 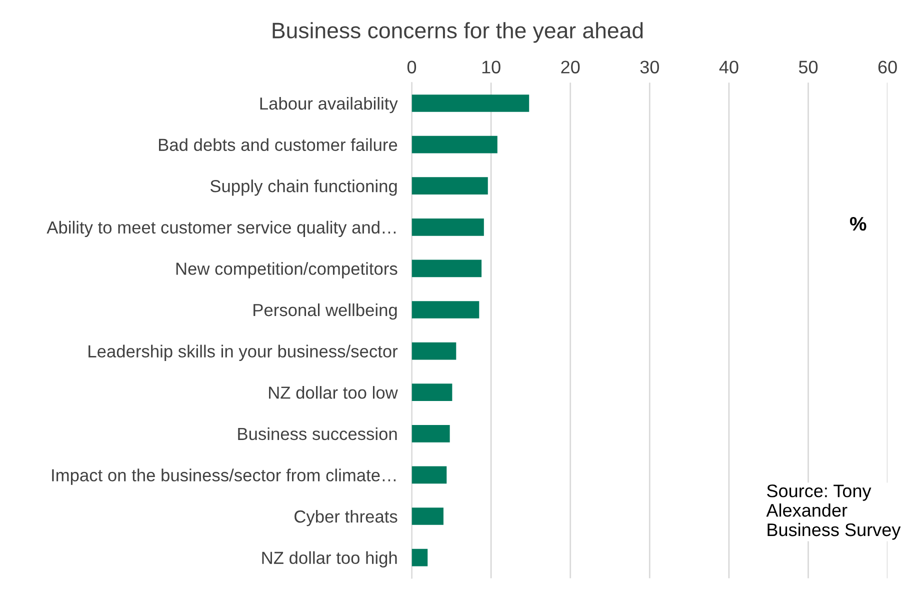 What do you see at coordinates (649, 67) in the screenshot?
I see `x-tick-label: 30` at bounding box center [649, 67].